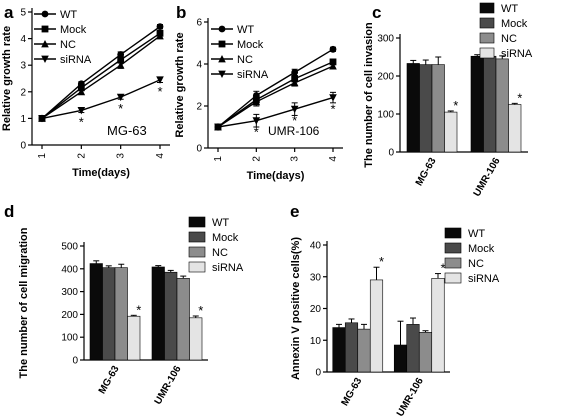 This screenshot has height=420, width=567. Describe the element at coordinates (294, 211) in the screenshot. I see `panel-label-e: e` at that location.